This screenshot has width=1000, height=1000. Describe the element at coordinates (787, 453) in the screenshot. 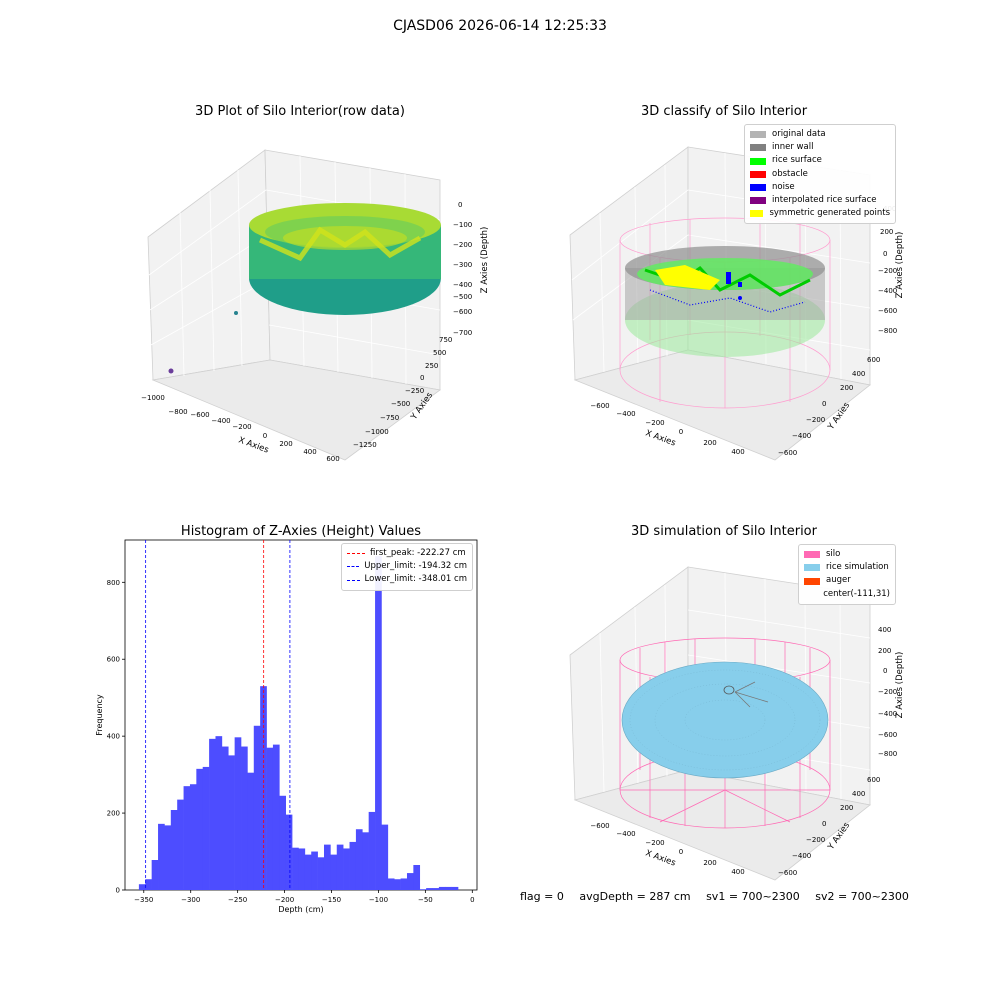

I see `classify-ytick: −600` at that location.